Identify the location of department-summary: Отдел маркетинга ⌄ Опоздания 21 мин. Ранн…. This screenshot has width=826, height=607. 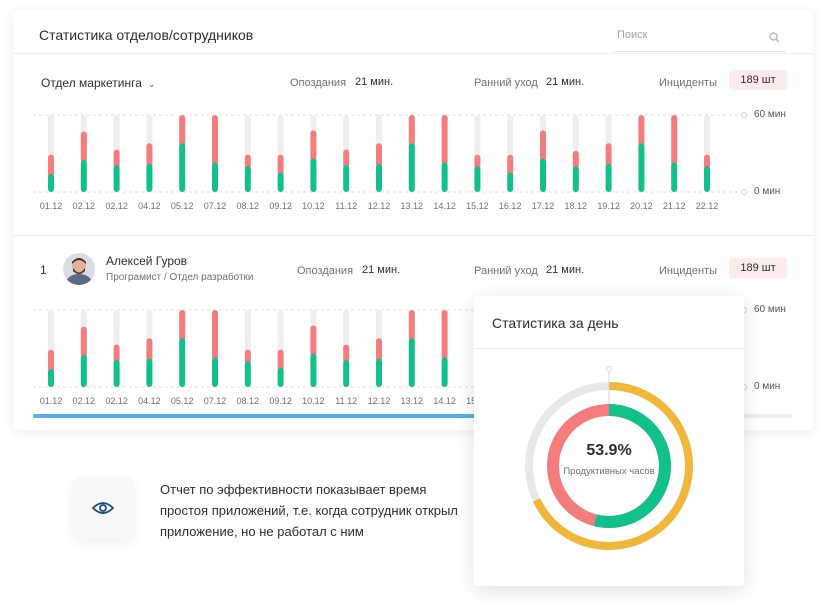
(413, 83).